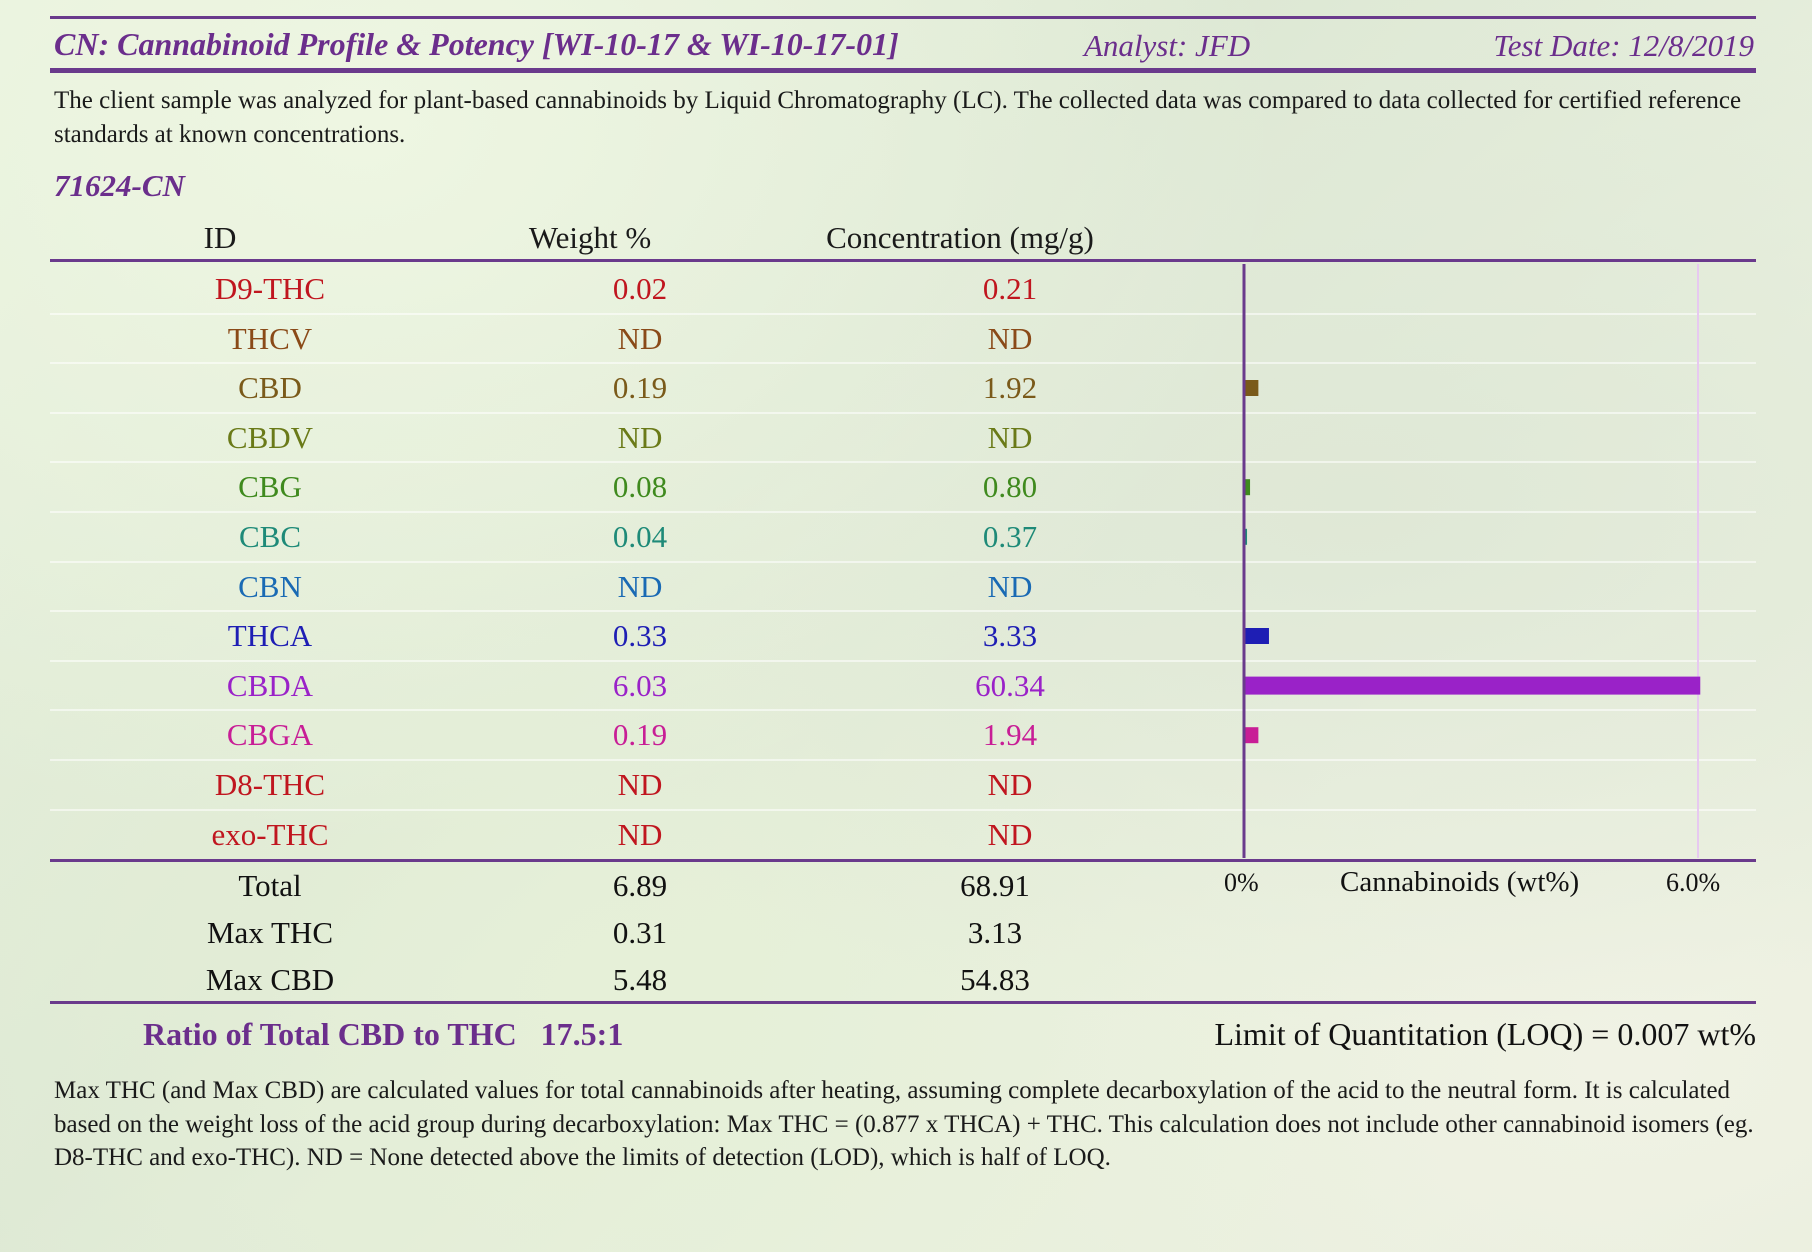 This screenshot has width=1812, height=1252. I want to click on table-row: CBDA 6.03 60.34, so click(903, 686).